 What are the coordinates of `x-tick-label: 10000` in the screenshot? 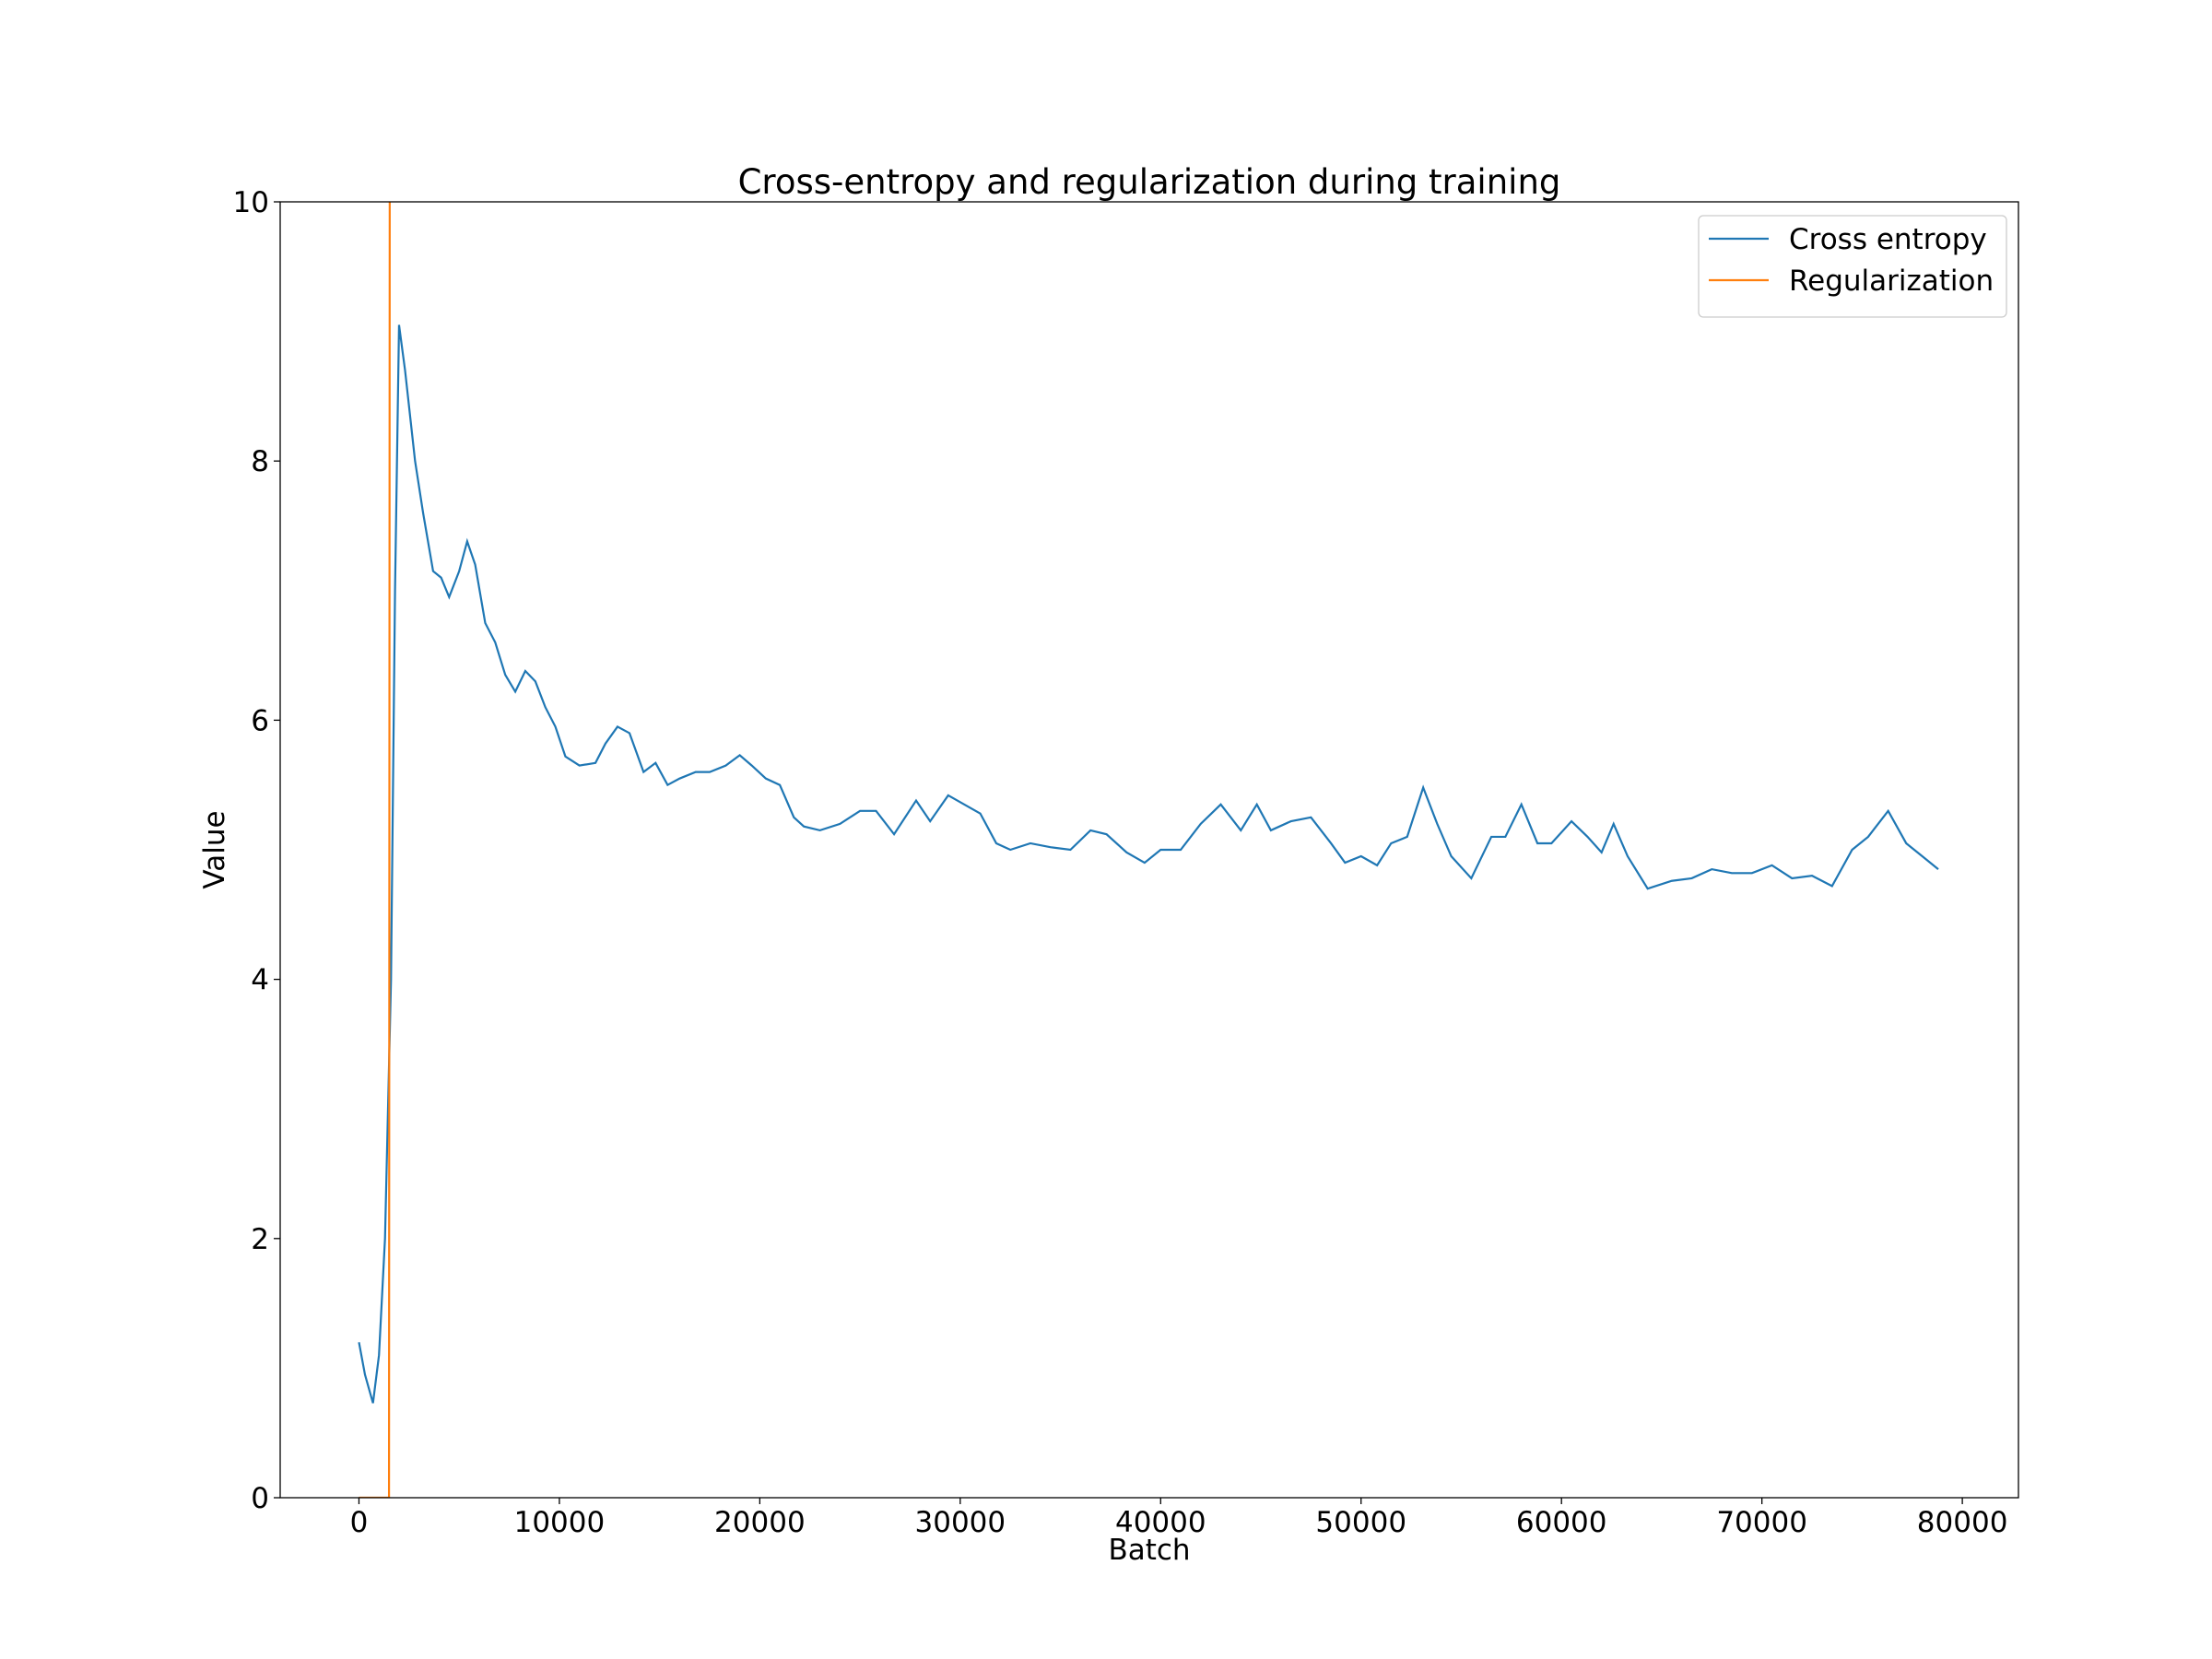 It's located at (560, 1522).